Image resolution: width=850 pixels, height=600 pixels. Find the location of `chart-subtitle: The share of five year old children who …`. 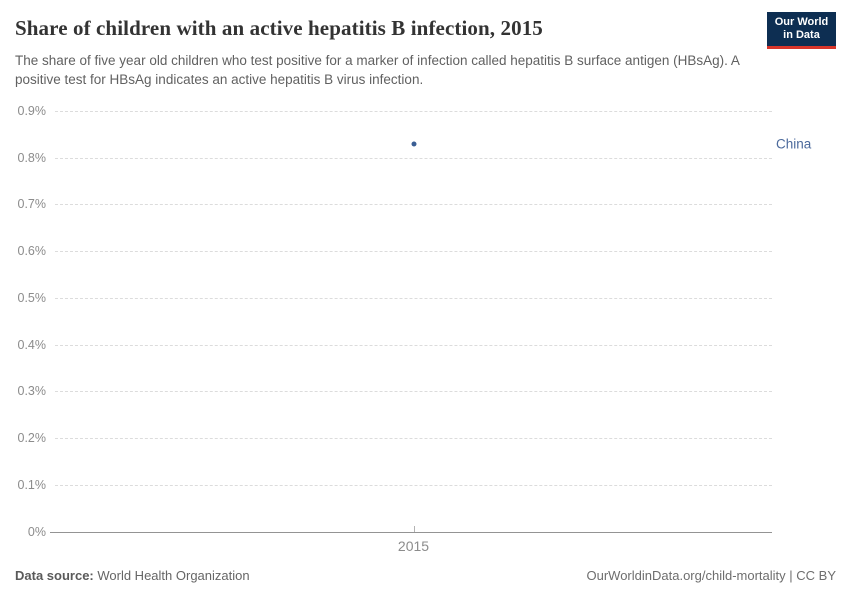

chart-subtitle: The share of five year old children who … is located at coordinates (377, 70).